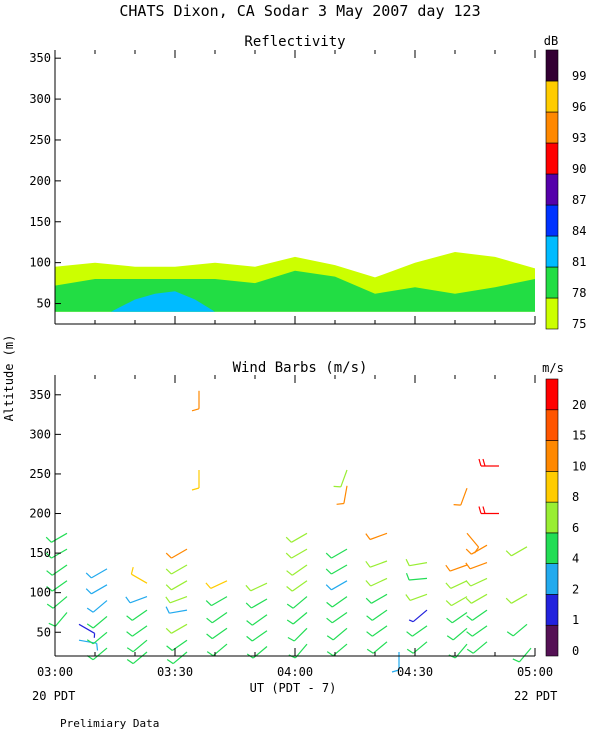  What do you see at coordinates (9, 378) in the screenshot?
I see `altitude-axis-label: Altitude (m)` at bounding box center [9, 378].